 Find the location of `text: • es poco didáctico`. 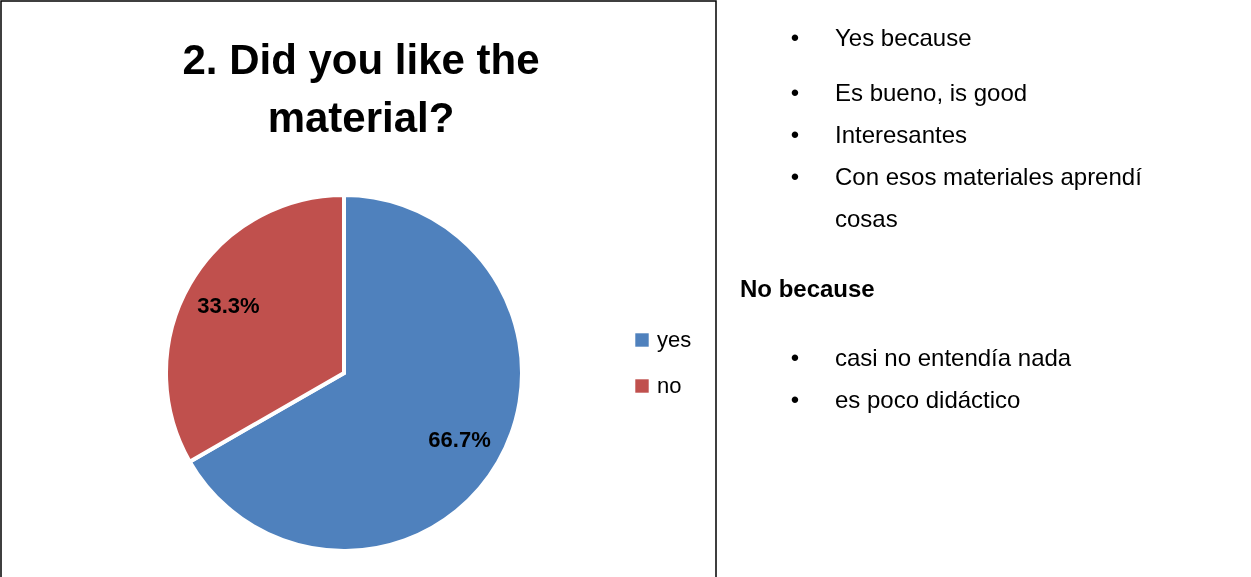

text: • es poco didáctico is located at coordinates (905, 399).